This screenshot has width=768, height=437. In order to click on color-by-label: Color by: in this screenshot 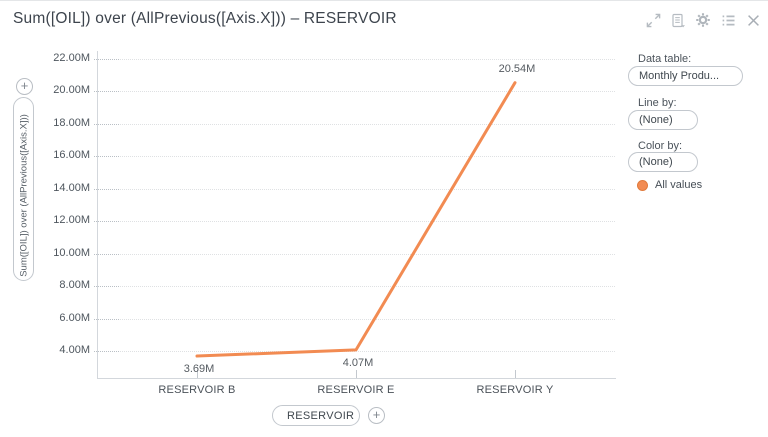, I will do `click(660, 146)`.